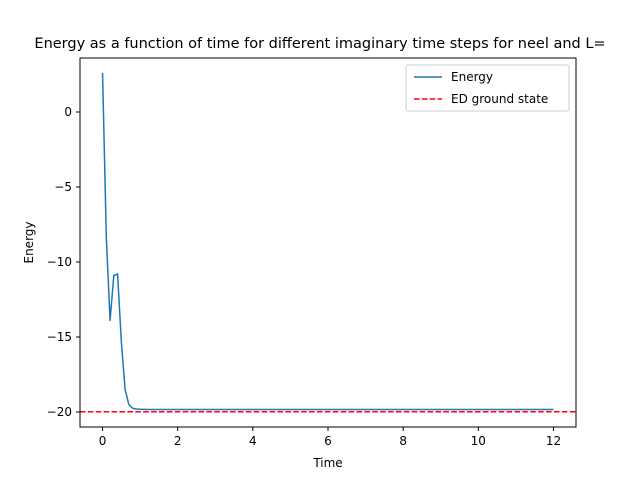 The image size is (640, 480). Describe the element at coordinates (68, 112) in the screenshot. I see `y-tick-label: 0` at that location.